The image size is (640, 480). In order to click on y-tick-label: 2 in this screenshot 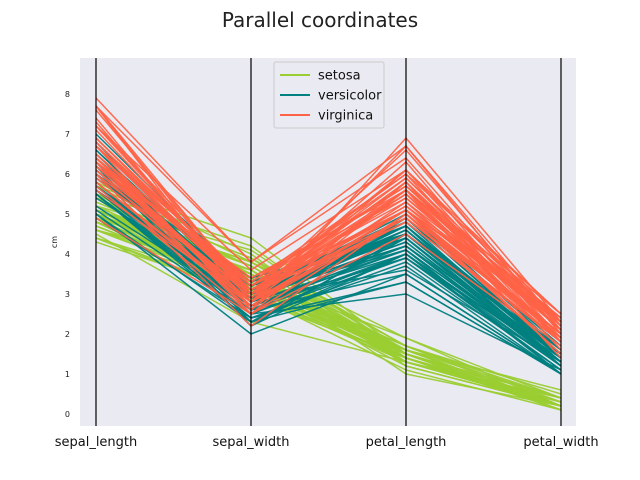, I will do `click(67, 334)`.